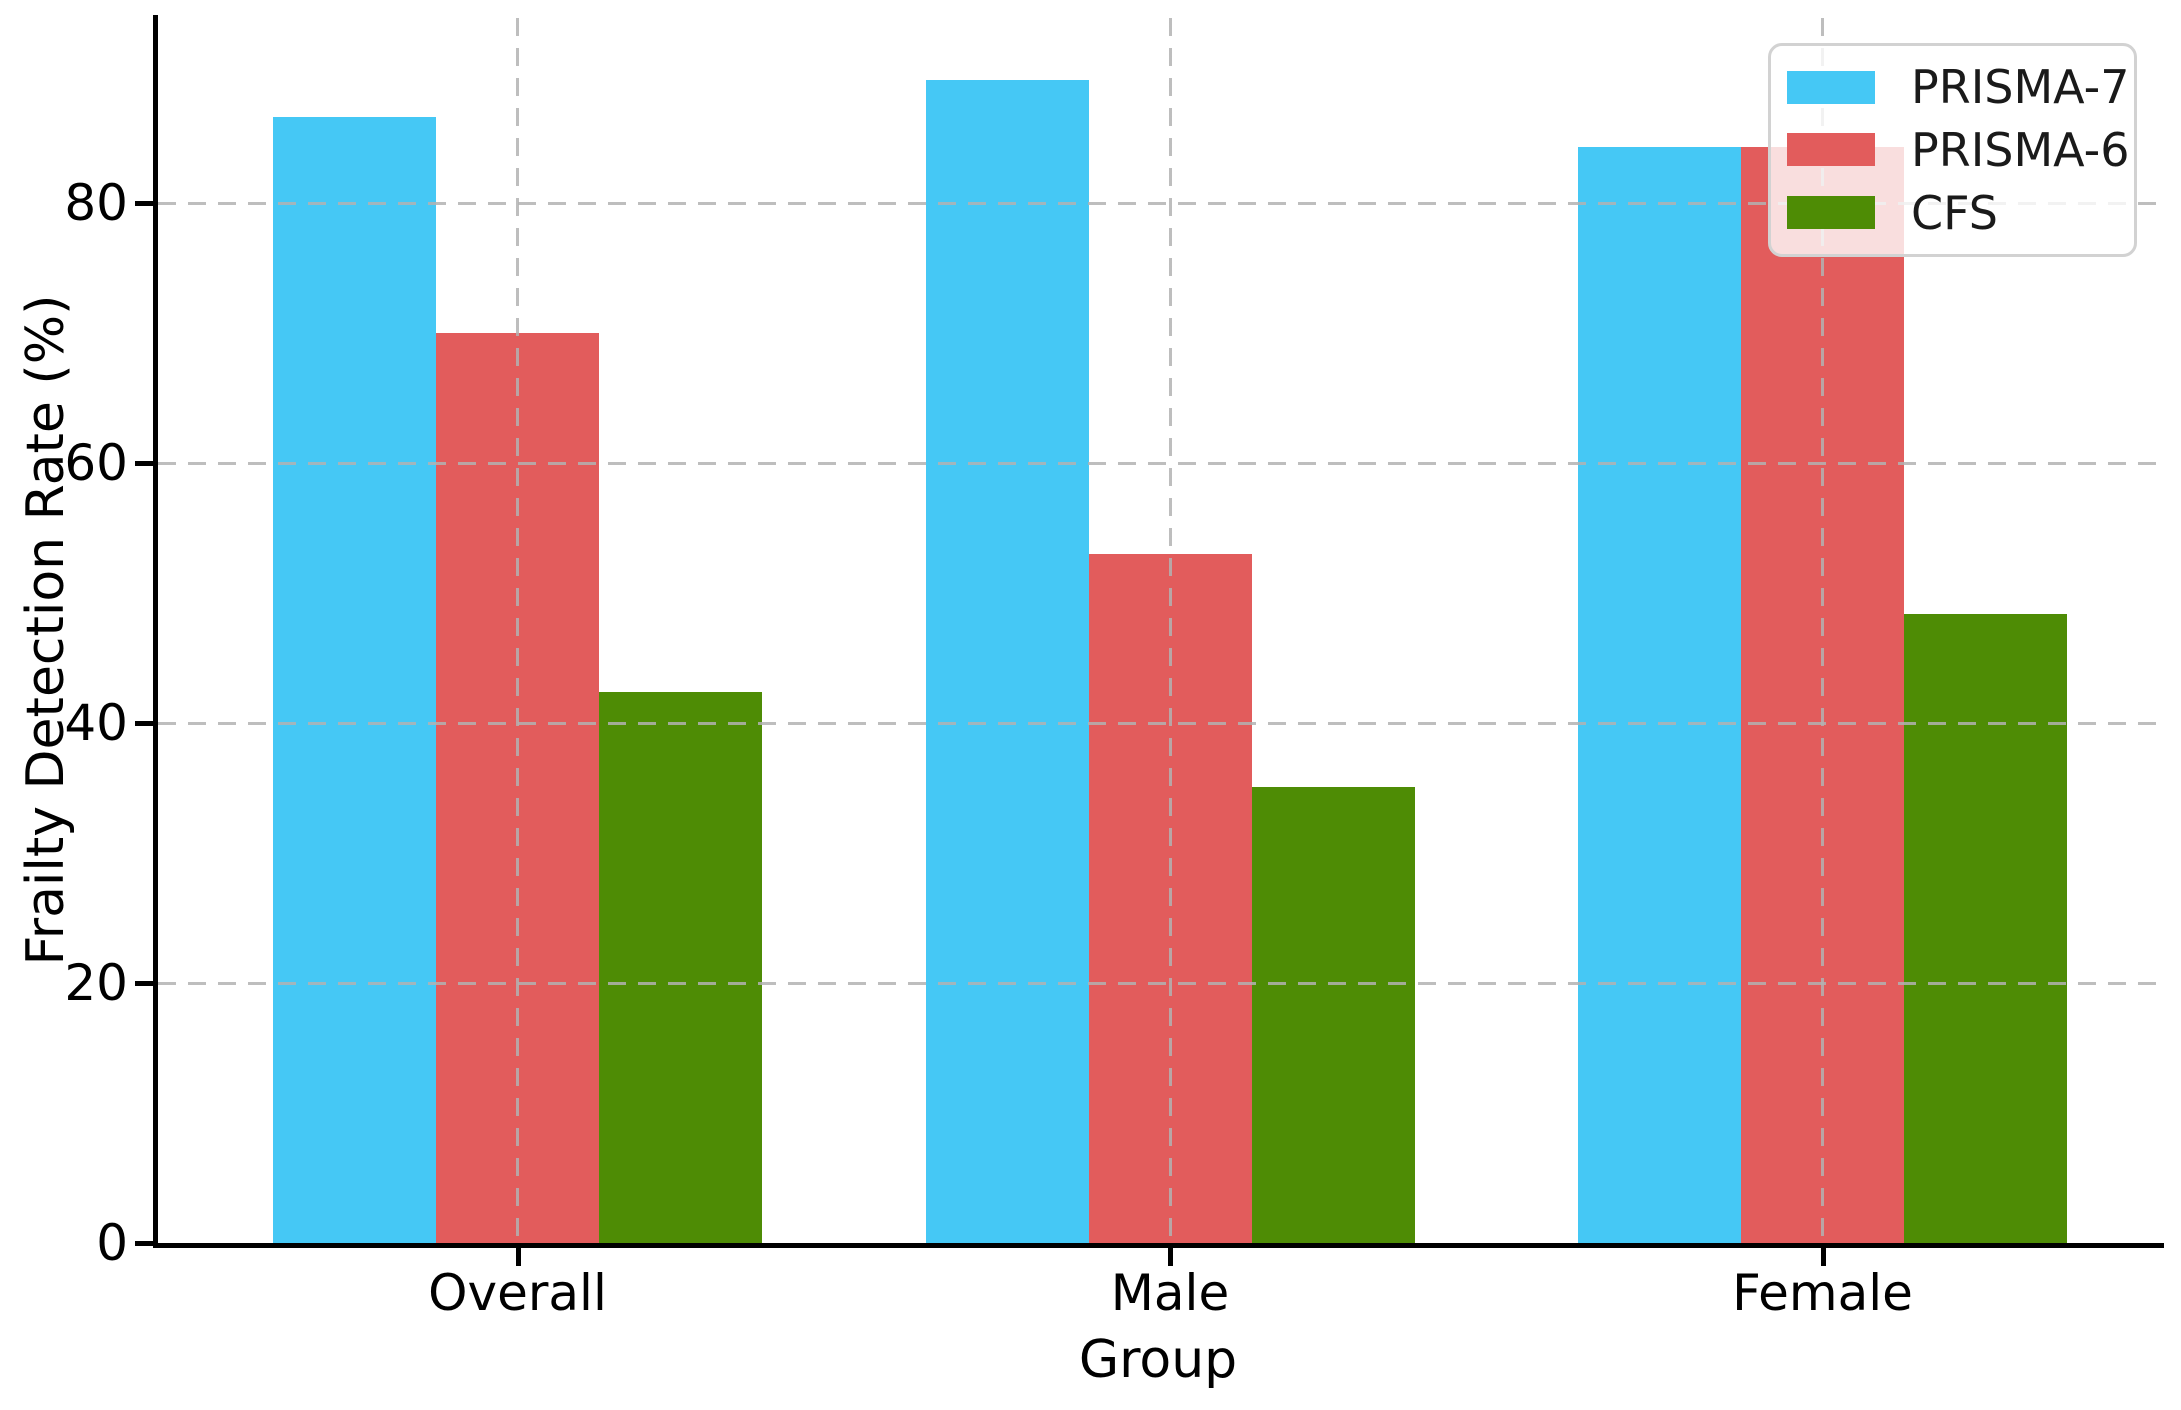 Image resolution: width=2181 pixels, height=1410 pixels. I want to click on bar-prisma-7-overall, so click(354, 680).